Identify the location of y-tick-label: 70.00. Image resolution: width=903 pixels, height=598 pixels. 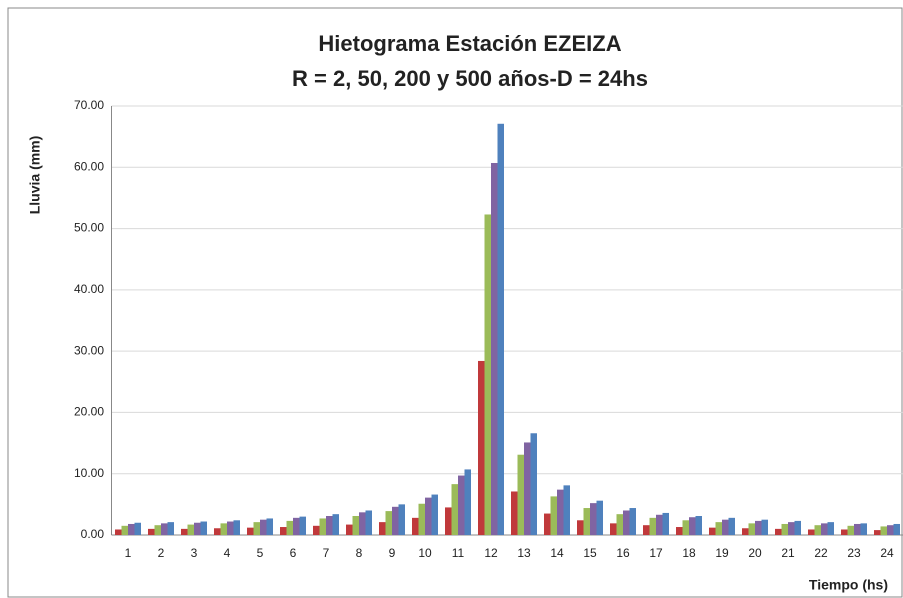
(89, 105).